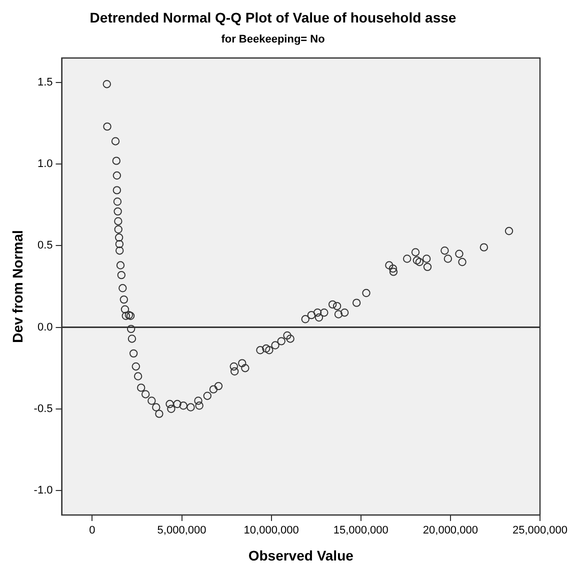  I want to click on y-tick-label: 1.0, so click(45, 164).